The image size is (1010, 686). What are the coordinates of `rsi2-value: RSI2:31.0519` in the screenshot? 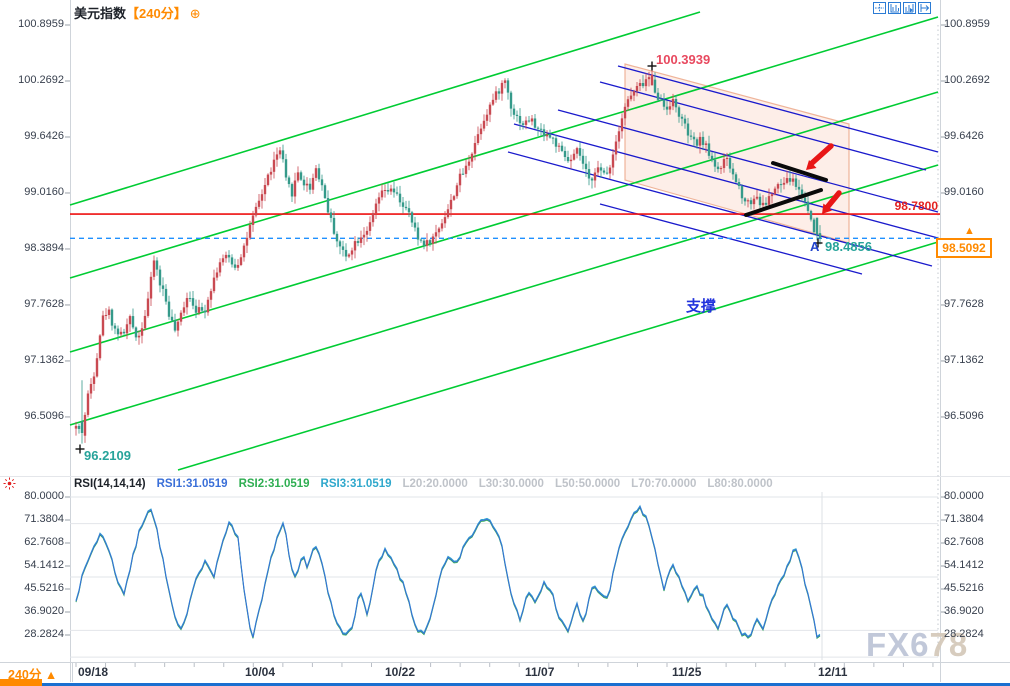 It's located at (274, 484).